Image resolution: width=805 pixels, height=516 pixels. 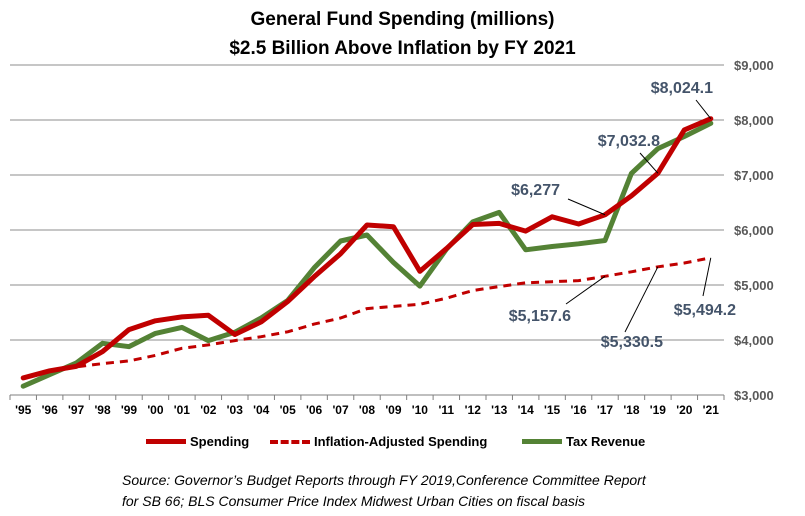 I want to click on y-tick-label: $8,000, so click(x=754, y=120).